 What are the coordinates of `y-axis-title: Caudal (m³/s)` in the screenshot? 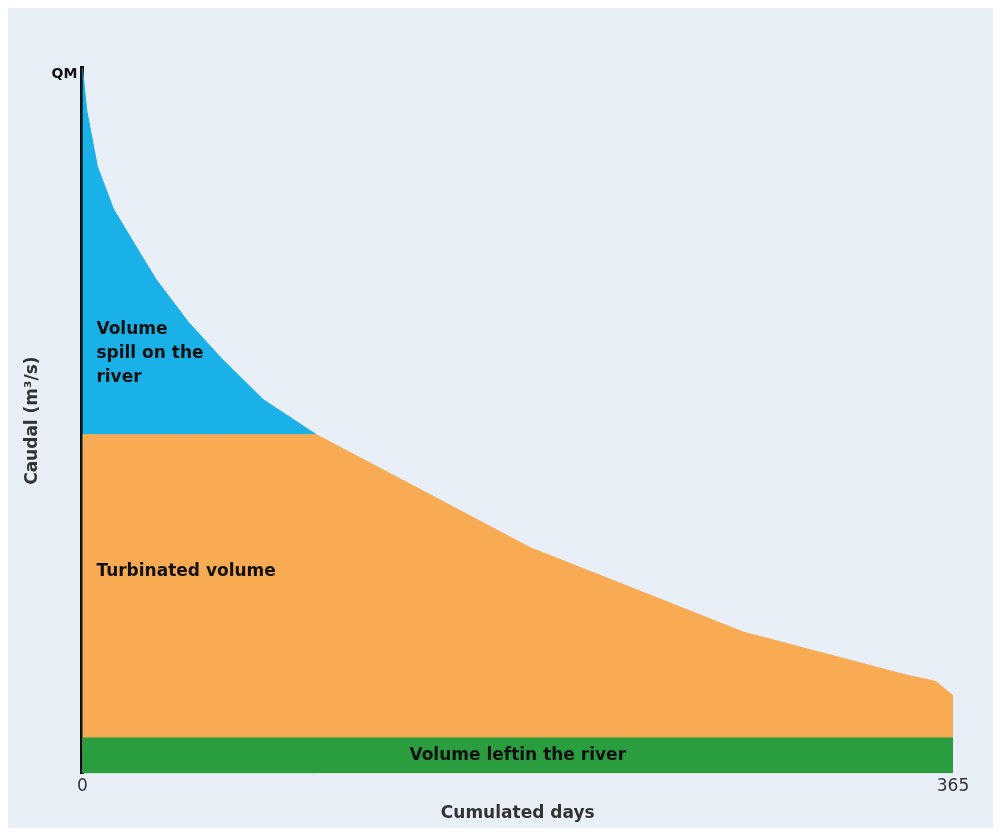 It's located at (30, 420).